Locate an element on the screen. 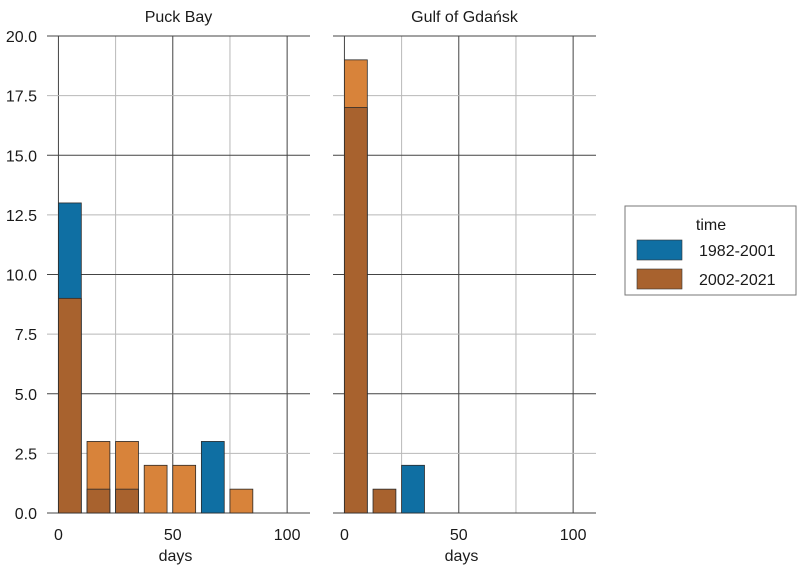 This screenshot has height=569, width=803. y-tick-label: 0.0 is located at coordinates (26, 514).